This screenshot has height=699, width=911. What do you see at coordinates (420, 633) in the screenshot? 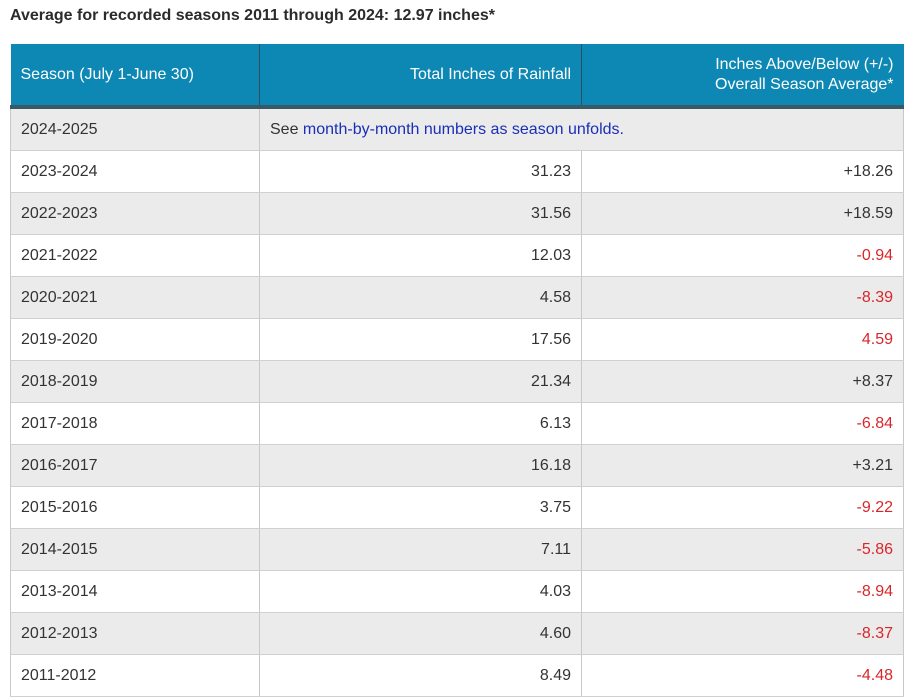
I see `total-rainfall-cell: 4.60` at bounding box center [420, 633].